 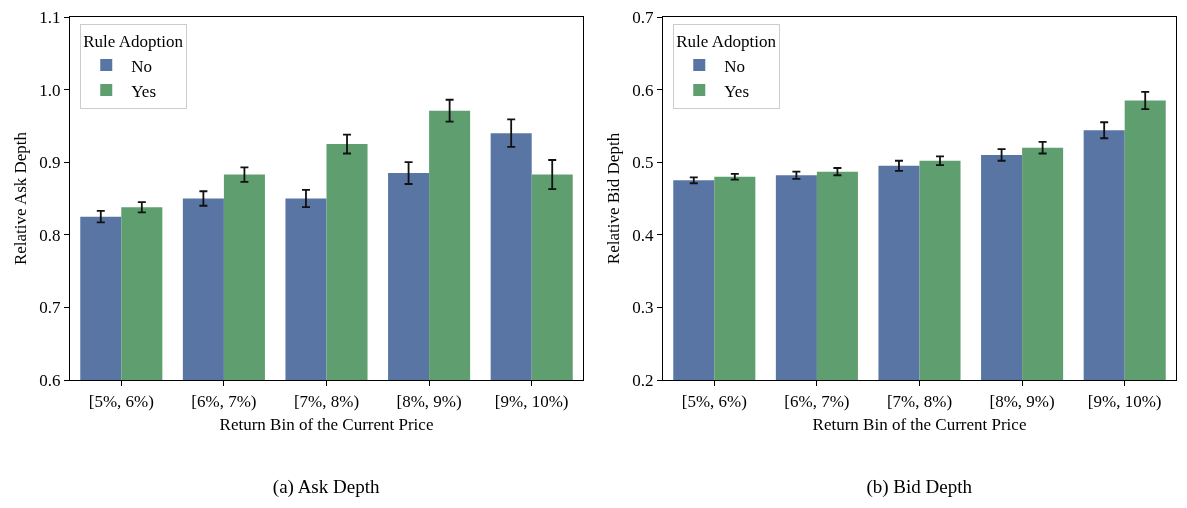 What do you see at coordinates (613, 198) in the screenshot?
I see `y-axis-title: Relative Bid Depth` at bounding box center [613, 198].